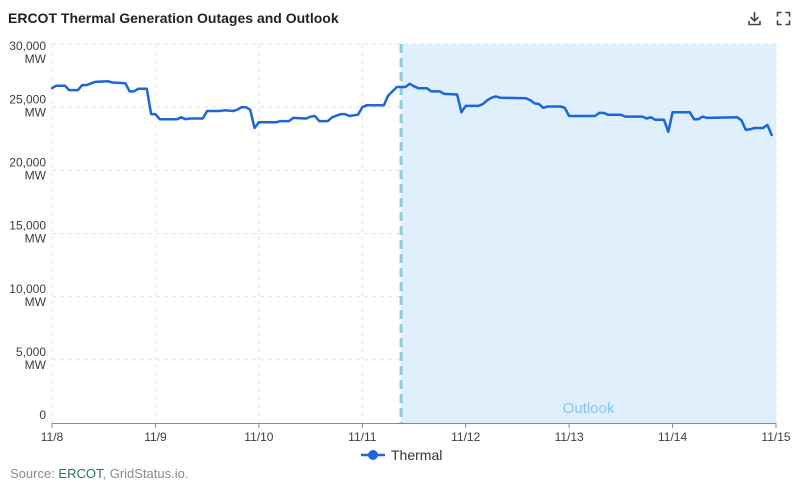  Describe the element at coordinates (31, 352) in the screenshot. I see `y-tick-label: 5,000` at that location.